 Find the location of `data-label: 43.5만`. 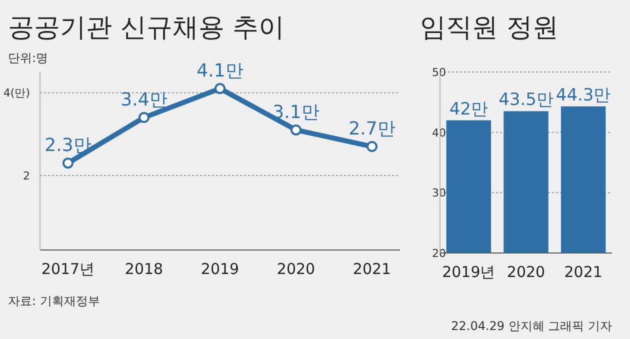

data-label: 43.5만 is located at coordinates (526, 100).